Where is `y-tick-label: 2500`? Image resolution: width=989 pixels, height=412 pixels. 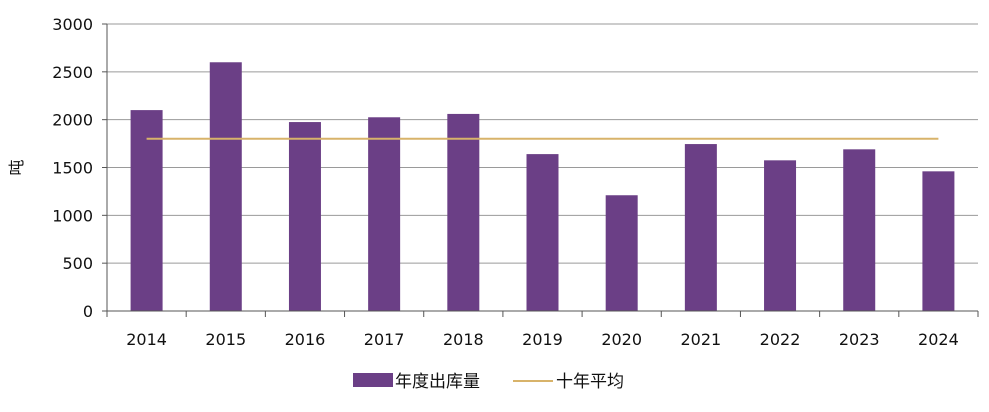
y-tick-label: 2500 is located at coordinates (72, 72).